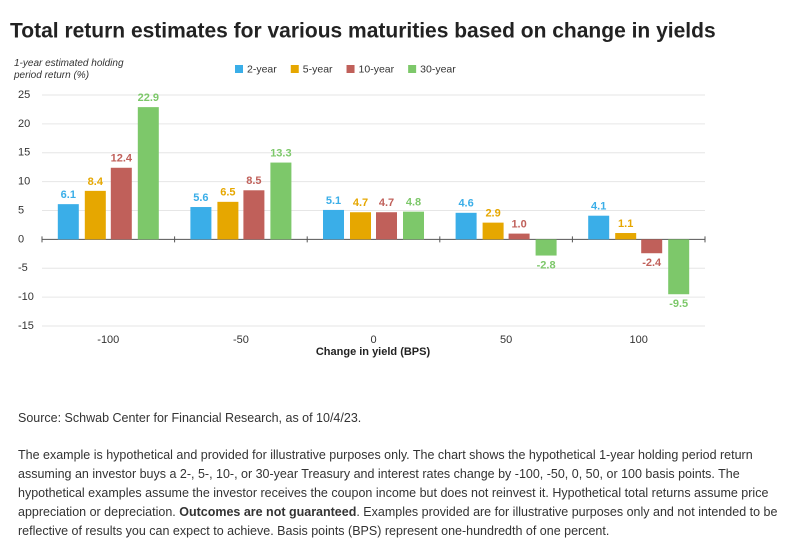  What do you see at coordinates (465, 204) in the screenshot?
I see `value-label: 4.6` at bounding box center [465, 204].